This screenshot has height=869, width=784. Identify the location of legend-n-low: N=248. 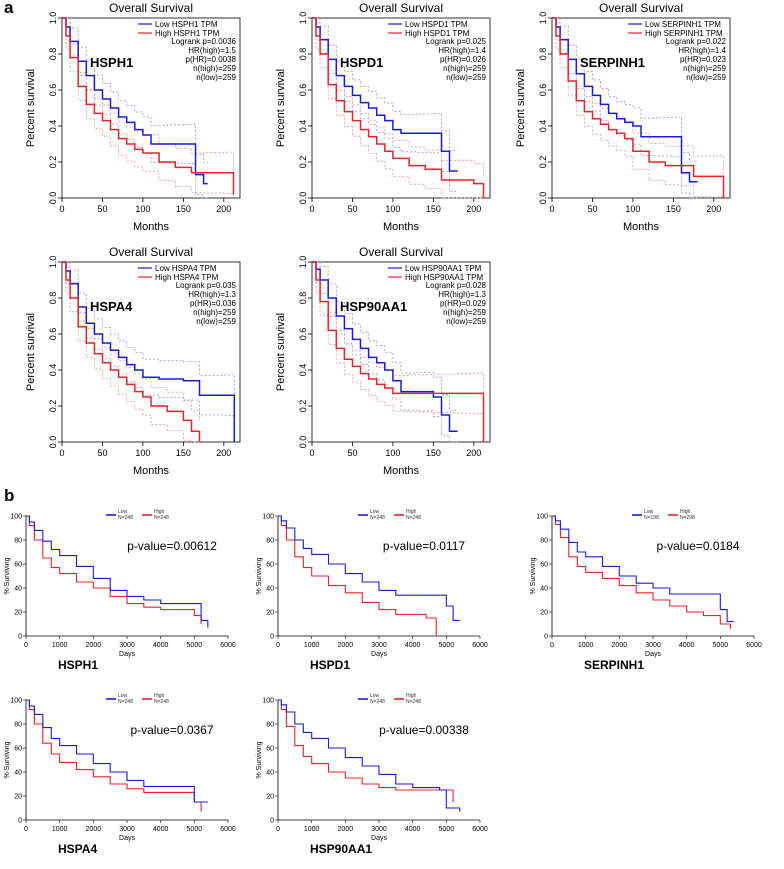
(377, 518).